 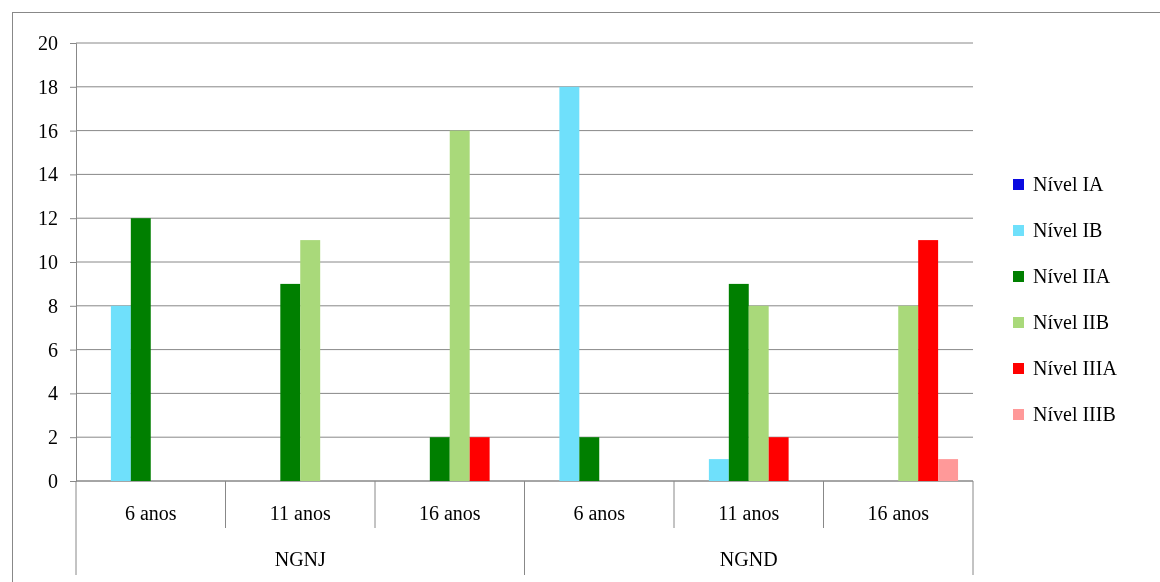 What do you see at coordinates (53, 349) in the screenshot?
I see `y-tick-label: 6` at bounding box center [53, 349].